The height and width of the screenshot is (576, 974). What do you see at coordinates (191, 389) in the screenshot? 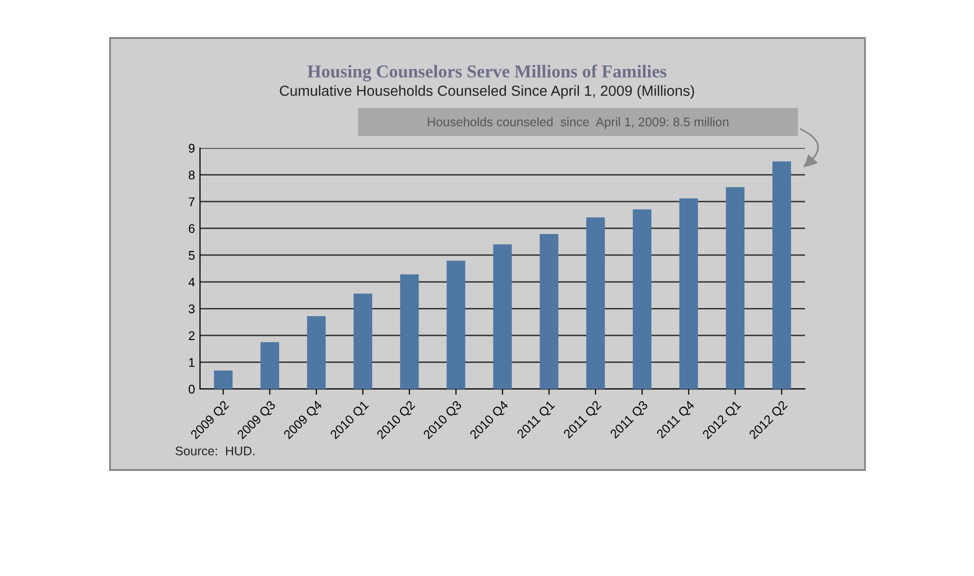
I see `y-tick-label: 0` at bounding box center [191, 389].